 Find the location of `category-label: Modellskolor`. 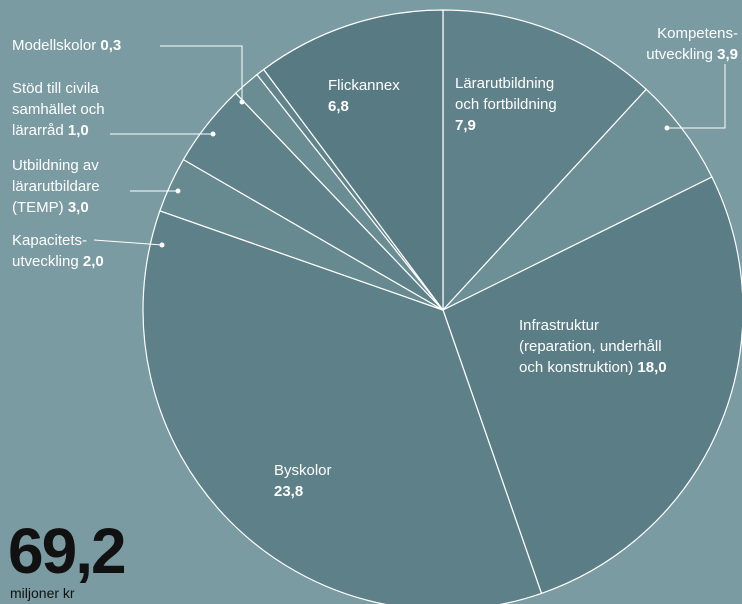

category-label: Modellskolor is located at coordinates (56, 45).